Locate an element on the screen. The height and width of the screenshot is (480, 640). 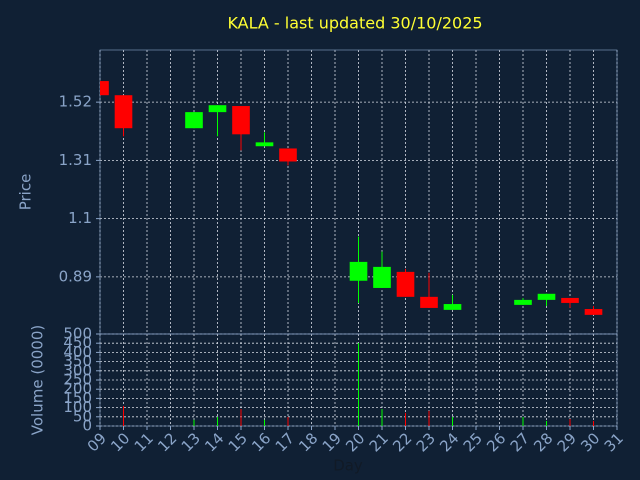
y2-tick-label: 350 is located at coordinates (77, 361).